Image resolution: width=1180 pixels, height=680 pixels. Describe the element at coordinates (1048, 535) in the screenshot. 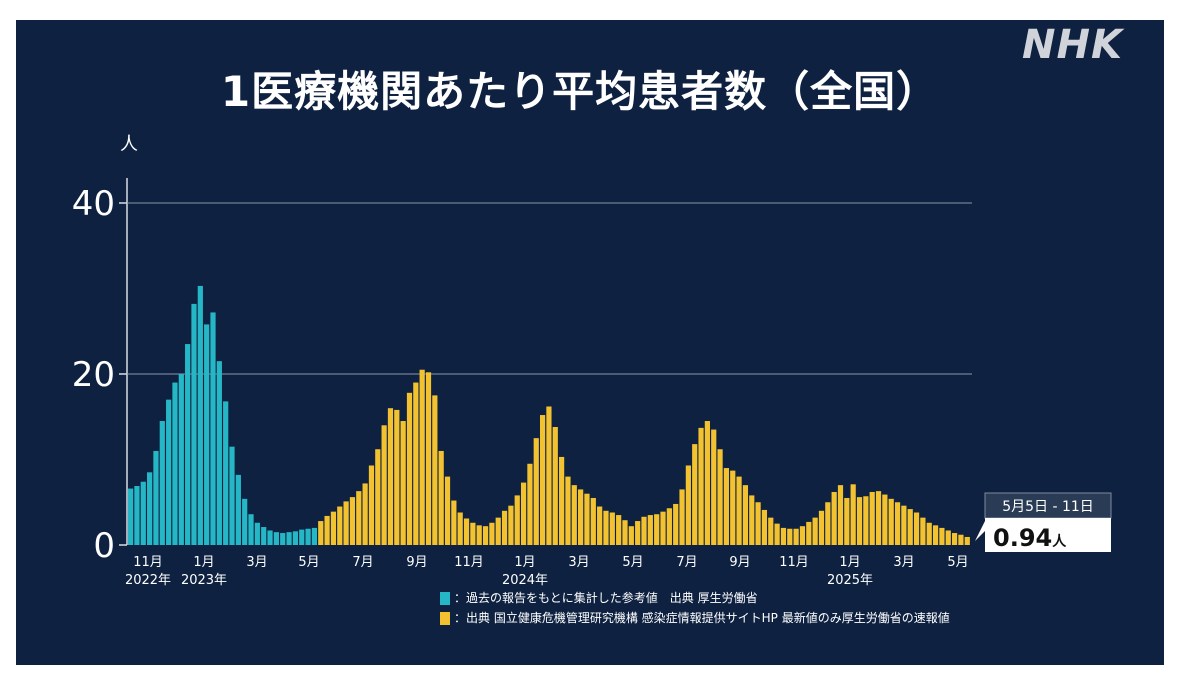

I see `callout-value-box` at that location.